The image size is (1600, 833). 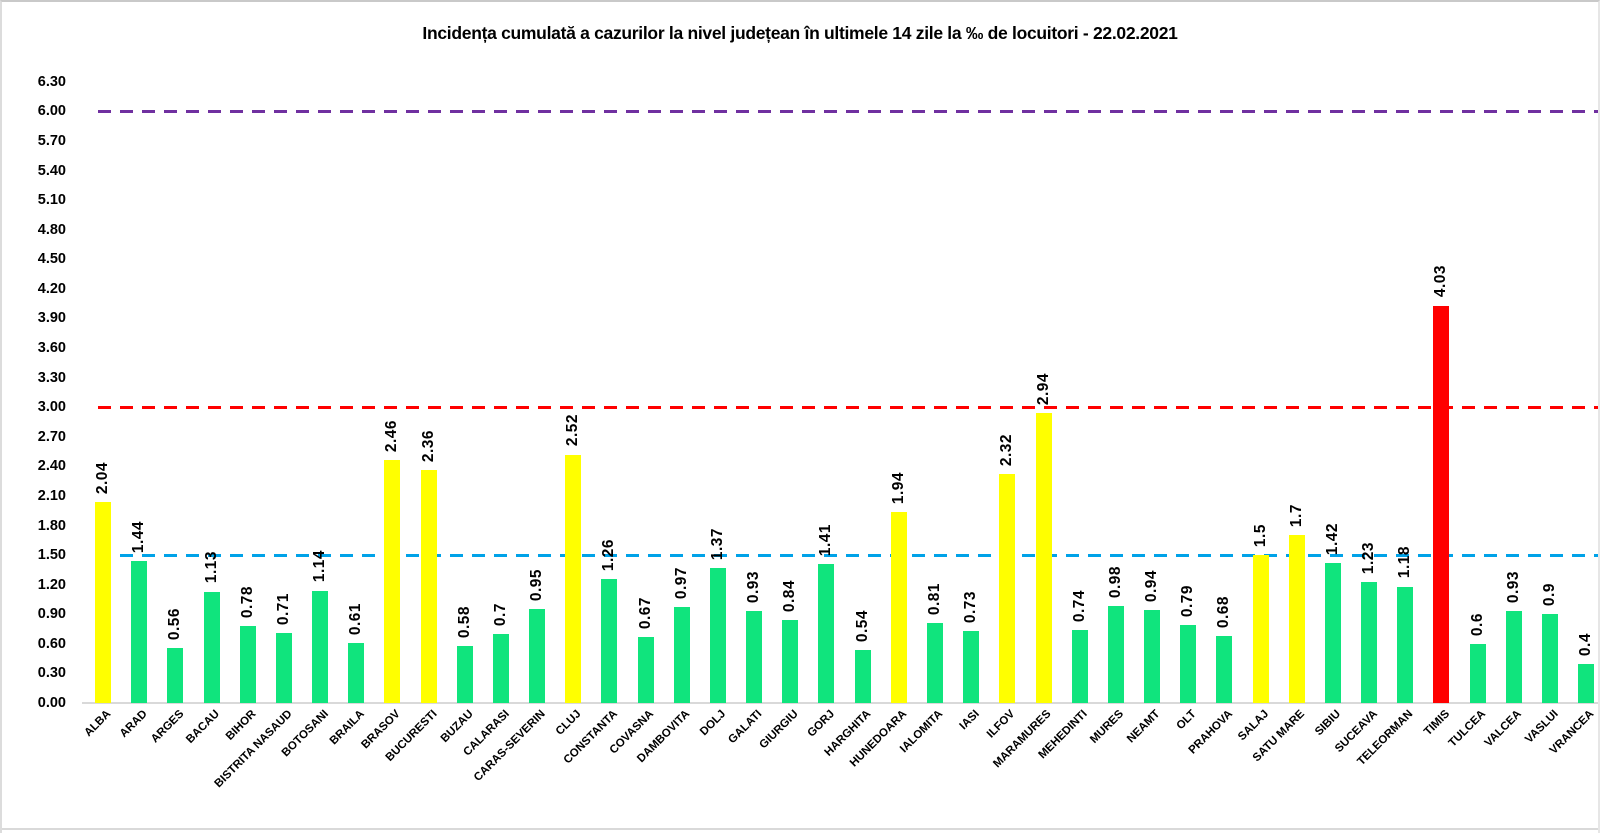 What do you see at coordinates (51, 140) in the screenshot?
I see `y-axis-tick-label: 5.70` at bounding box center [51, 140].